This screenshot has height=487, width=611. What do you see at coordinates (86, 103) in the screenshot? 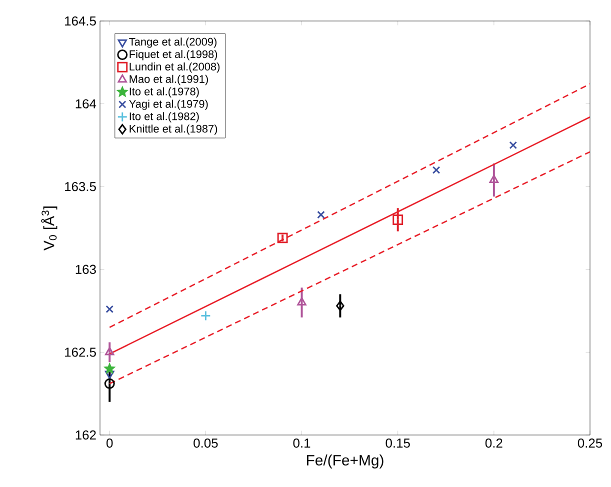
I see `y-tick-label: 164` at bounding box center [86, 103].